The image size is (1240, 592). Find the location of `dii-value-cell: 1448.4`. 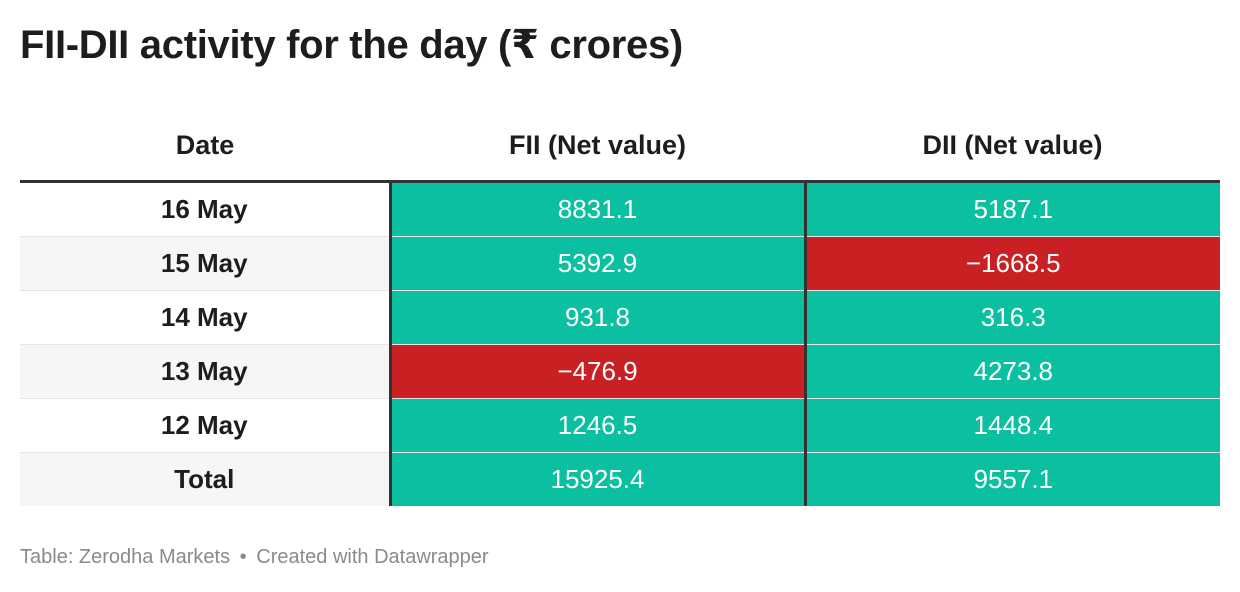

dii-value-cell: 1448.4 is located at coordinates (1011, 425).